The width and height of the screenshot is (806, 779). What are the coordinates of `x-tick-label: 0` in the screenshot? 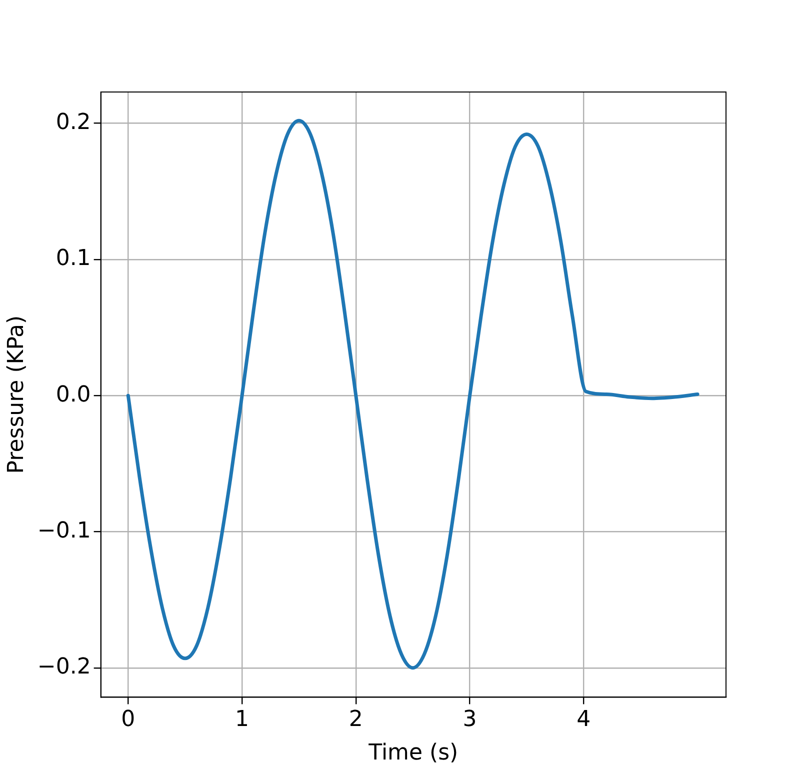 It's located at (128, 719).